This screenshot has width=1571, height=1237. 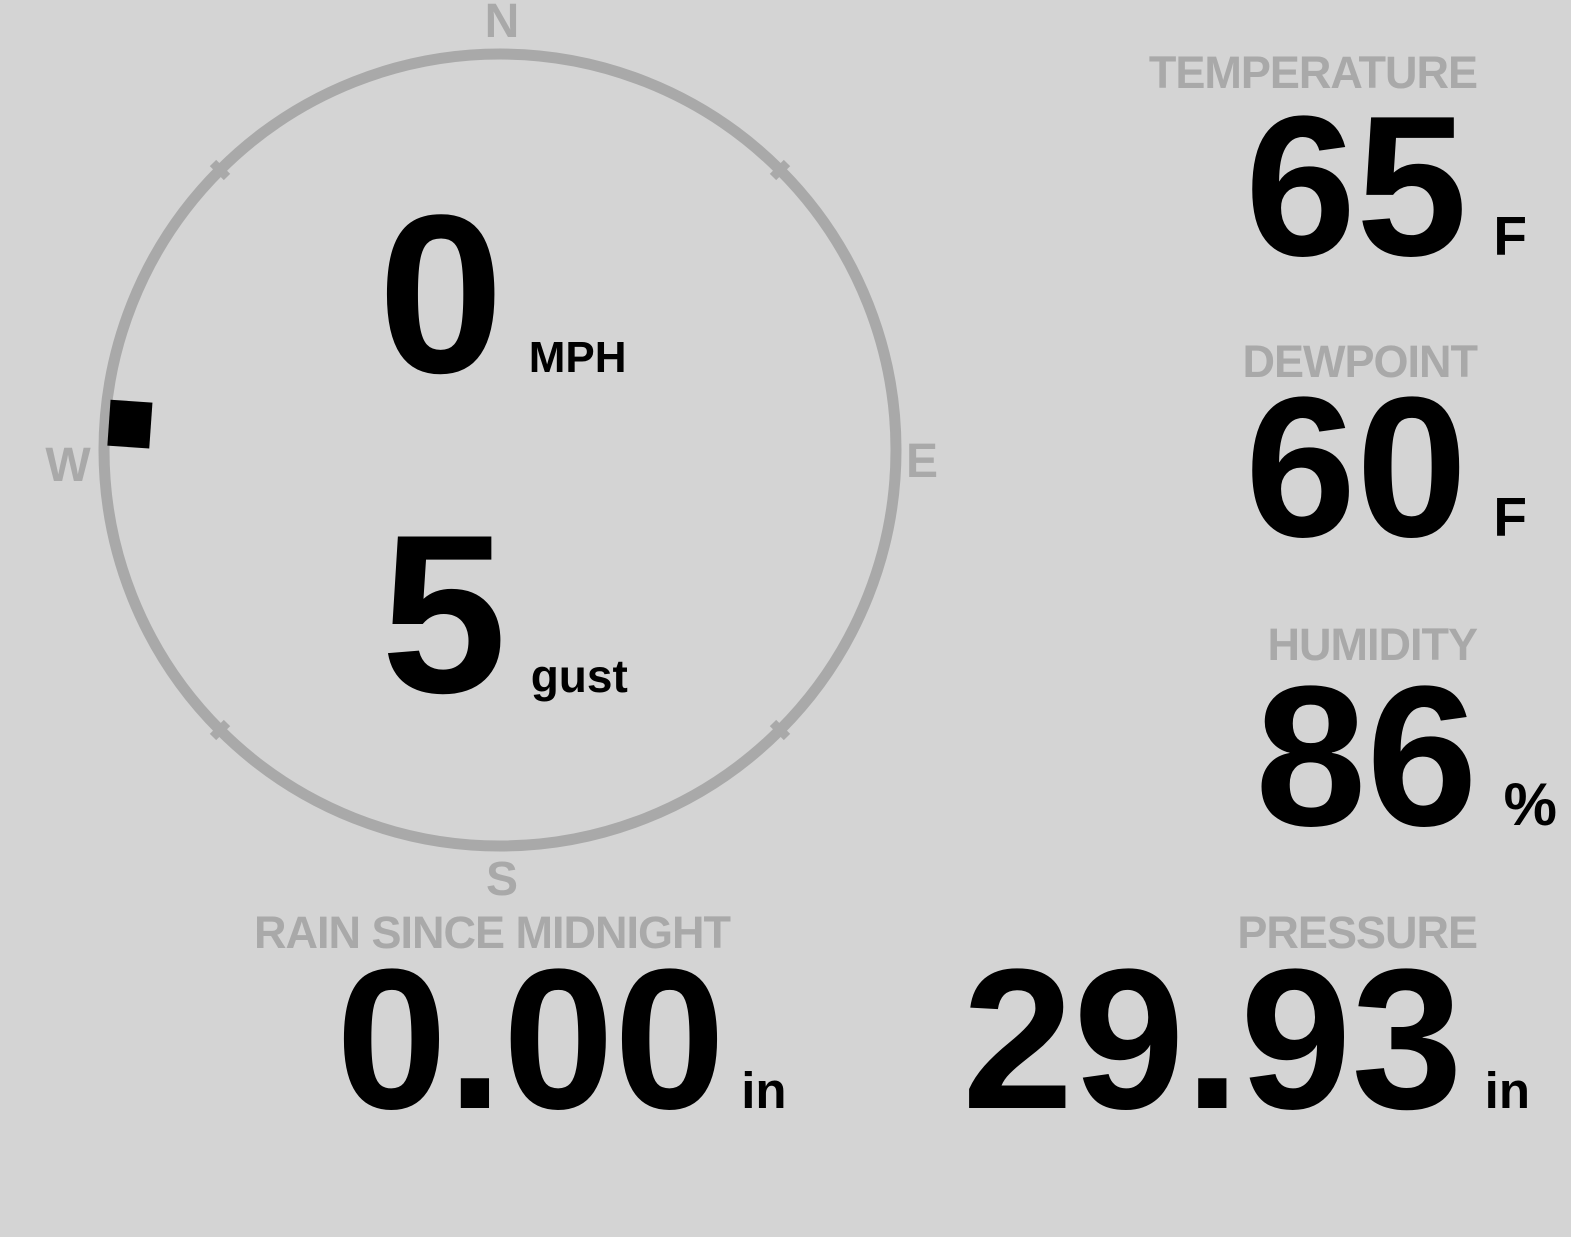 What do you see at coordinates (921, 461) in the screenshot?
I see `compass-east-label: E` at bounding box center [921, 461].